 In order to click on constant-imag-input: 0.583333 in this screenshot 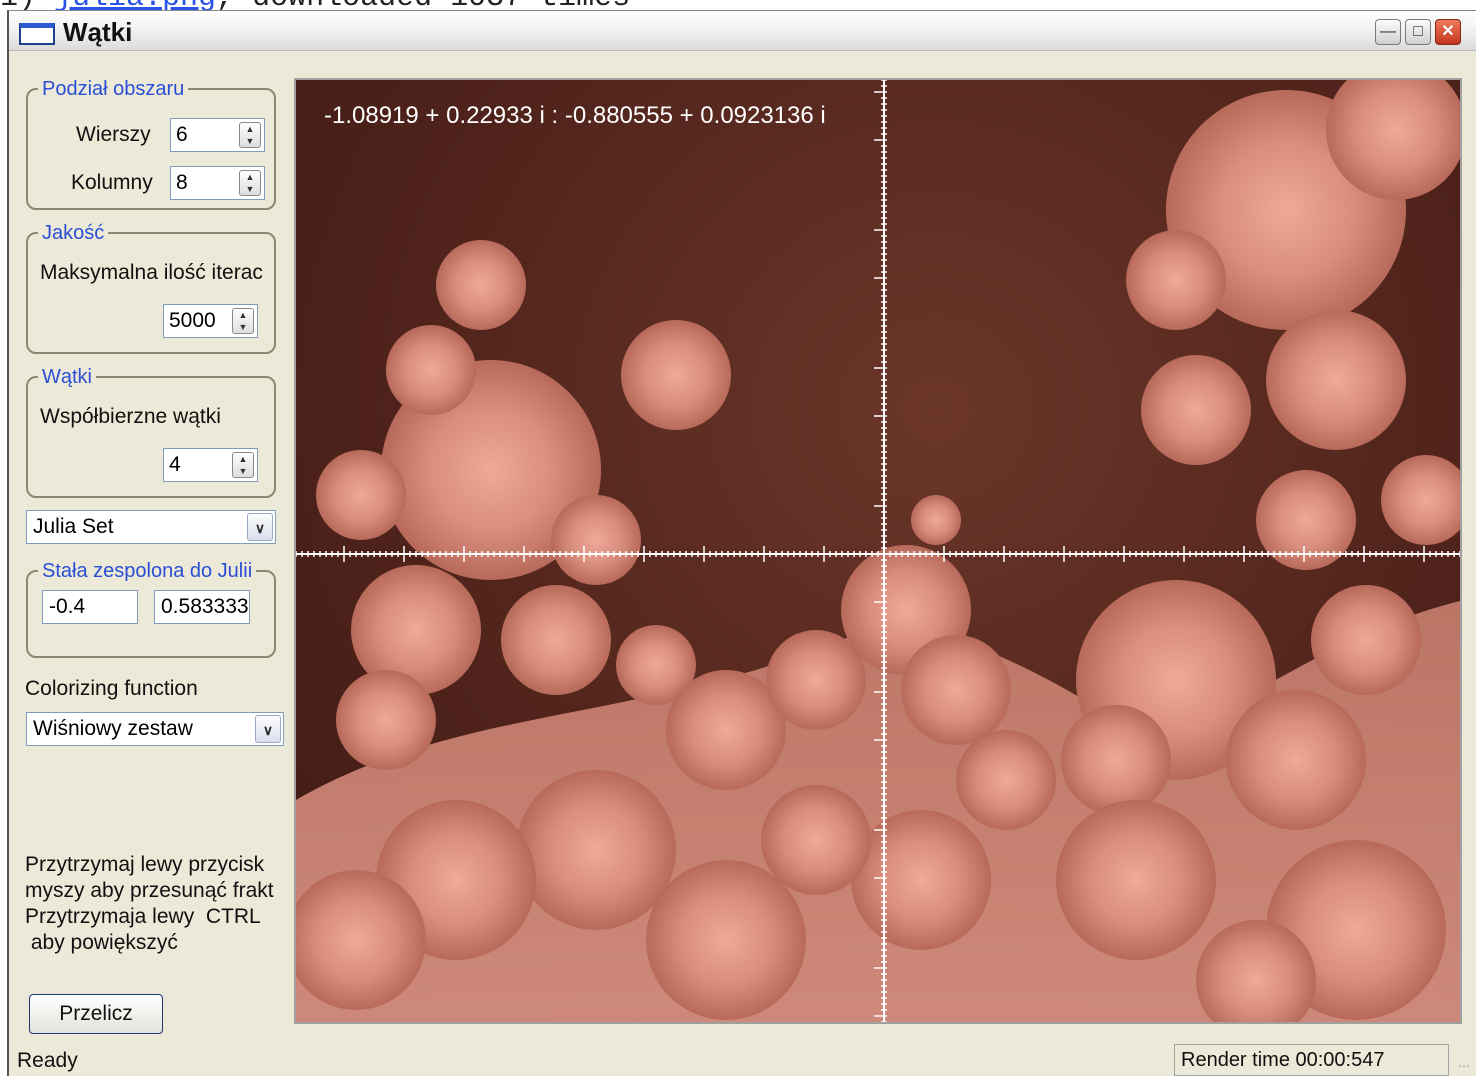, I will do `click(202, 607)`.